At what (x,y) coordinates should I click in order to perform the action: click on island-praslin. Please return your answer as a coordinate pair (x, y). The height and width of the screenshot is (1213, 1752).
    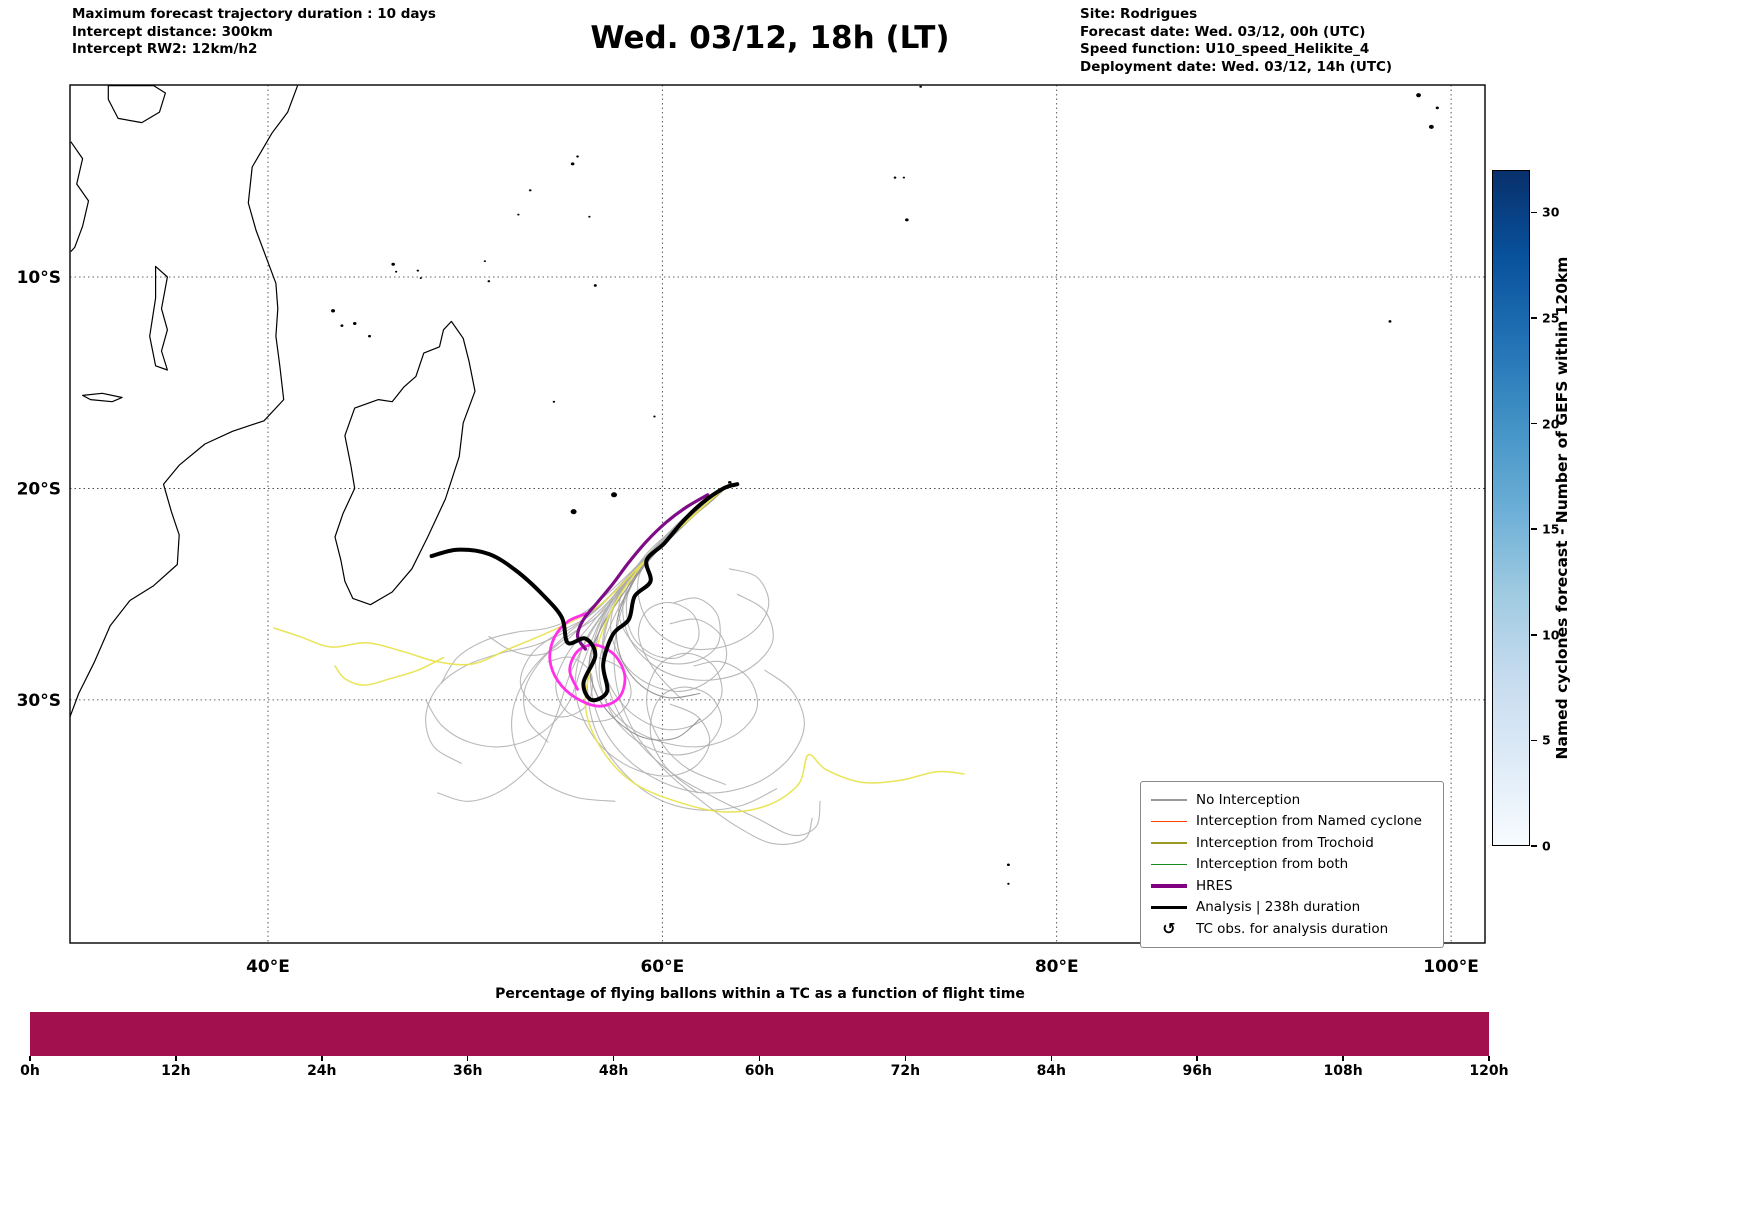
    Looking at the image, I should click on (577, 156).